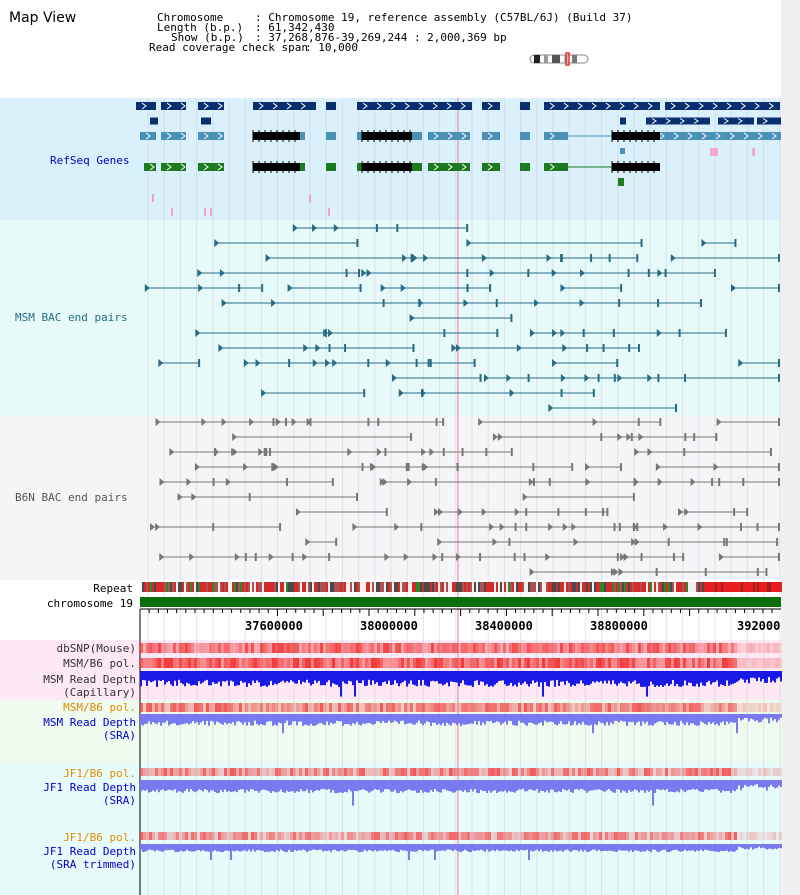 Image resolution: width=800 pixels, height=895 pixels. Describe the element at coordinates (71, 317) in the screenshot. I see `msm-bac-label: MSM BAC end pairs` at that location.